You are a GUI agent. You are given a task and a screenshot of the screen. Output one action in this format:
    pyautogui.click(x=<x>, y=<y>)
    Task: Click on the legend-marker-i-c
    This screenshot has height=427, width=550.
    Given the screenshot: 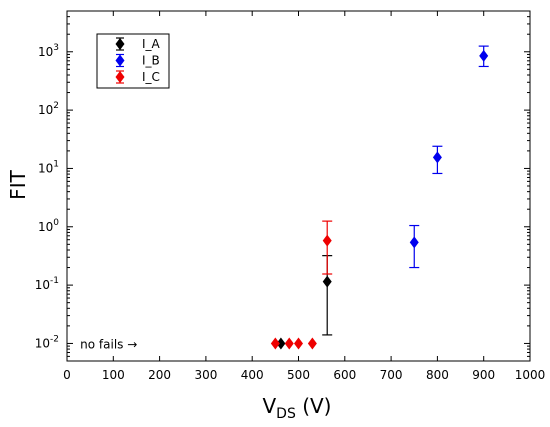 What is the action you would take?
    pyautogui.click(x=120, y=77)
    